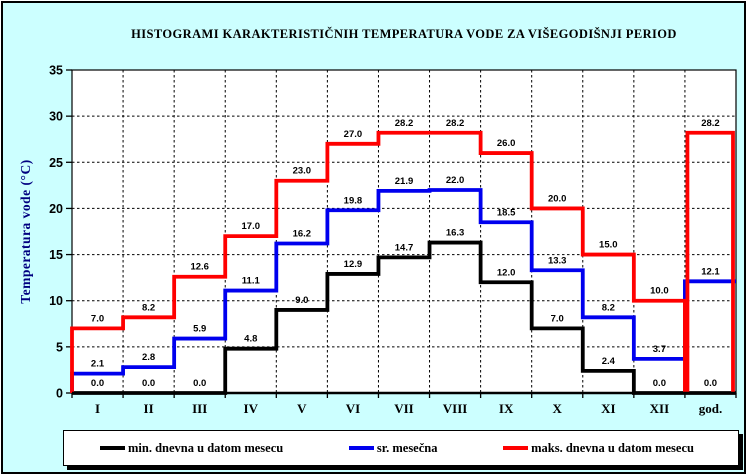  What do you see at coordinates (506, 272) in the screenshot?
I see `svg-text: 12.0` at bounding box center [506, 272].